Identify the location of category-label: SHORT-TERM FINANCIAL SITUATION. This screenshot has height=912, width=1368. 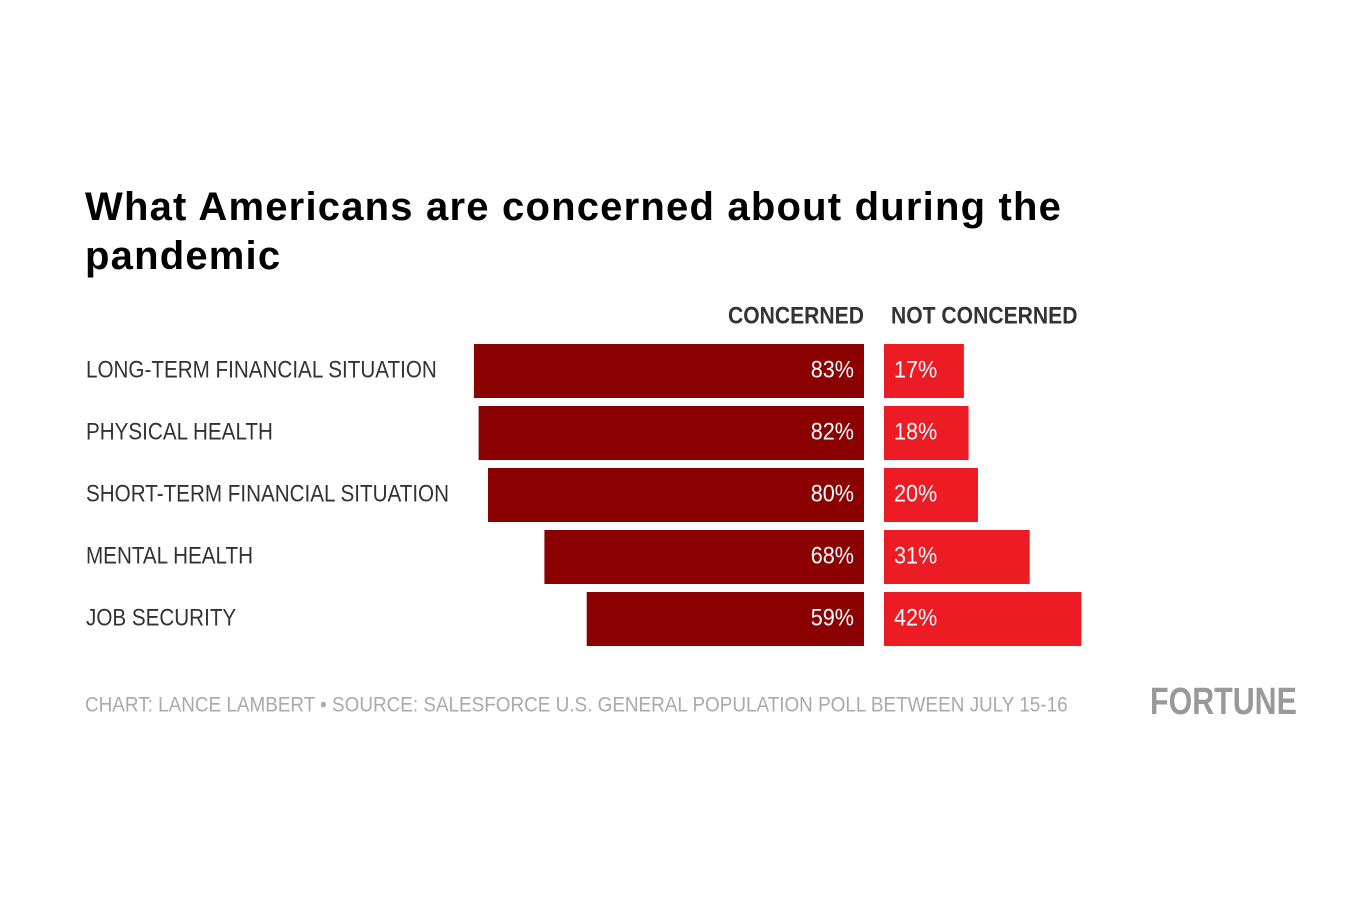
(267, 493).